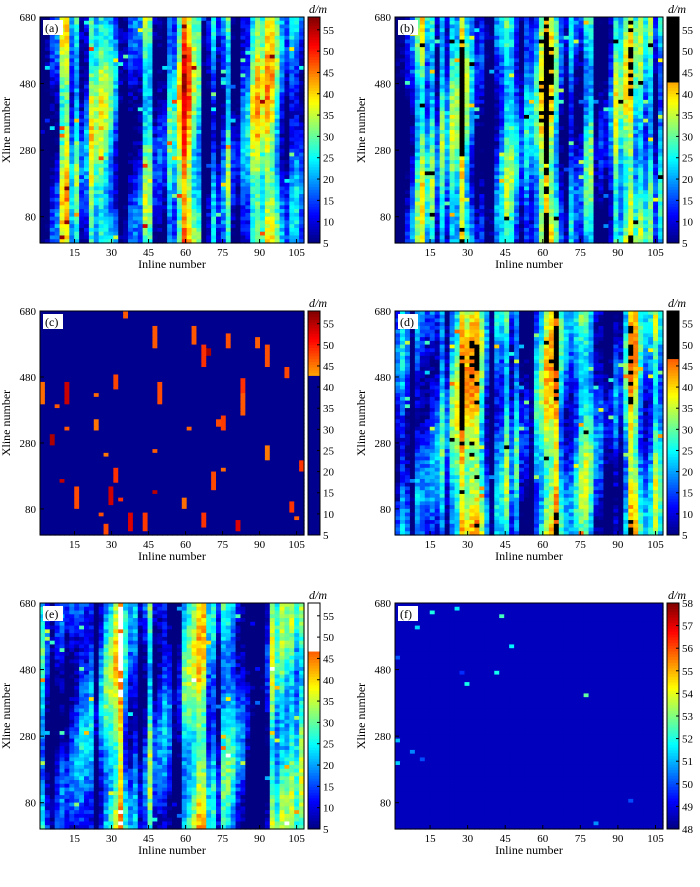  I want to click on x-tick-label: 60, so click(186, 253).